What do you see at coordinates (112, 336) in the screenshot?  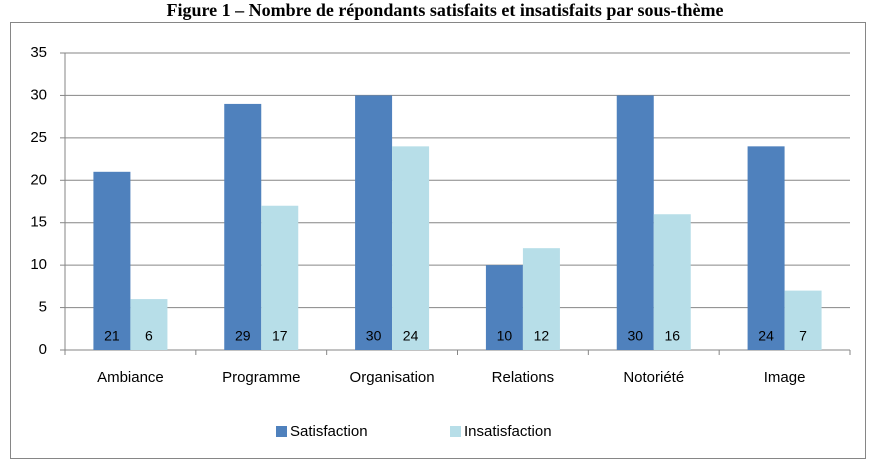 I see `data-label: 21` at bounding box center [112, 336].